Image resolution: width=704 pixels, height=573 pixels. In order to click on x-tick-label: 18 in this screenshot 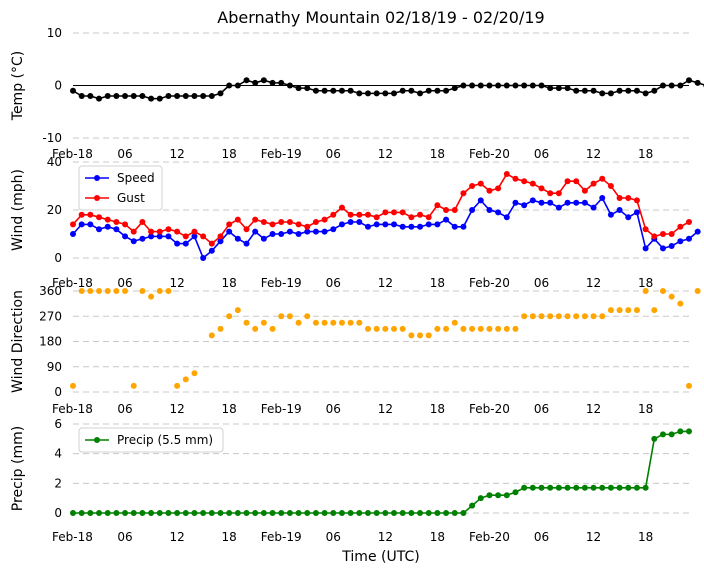, I will do `click(645, 409)`.